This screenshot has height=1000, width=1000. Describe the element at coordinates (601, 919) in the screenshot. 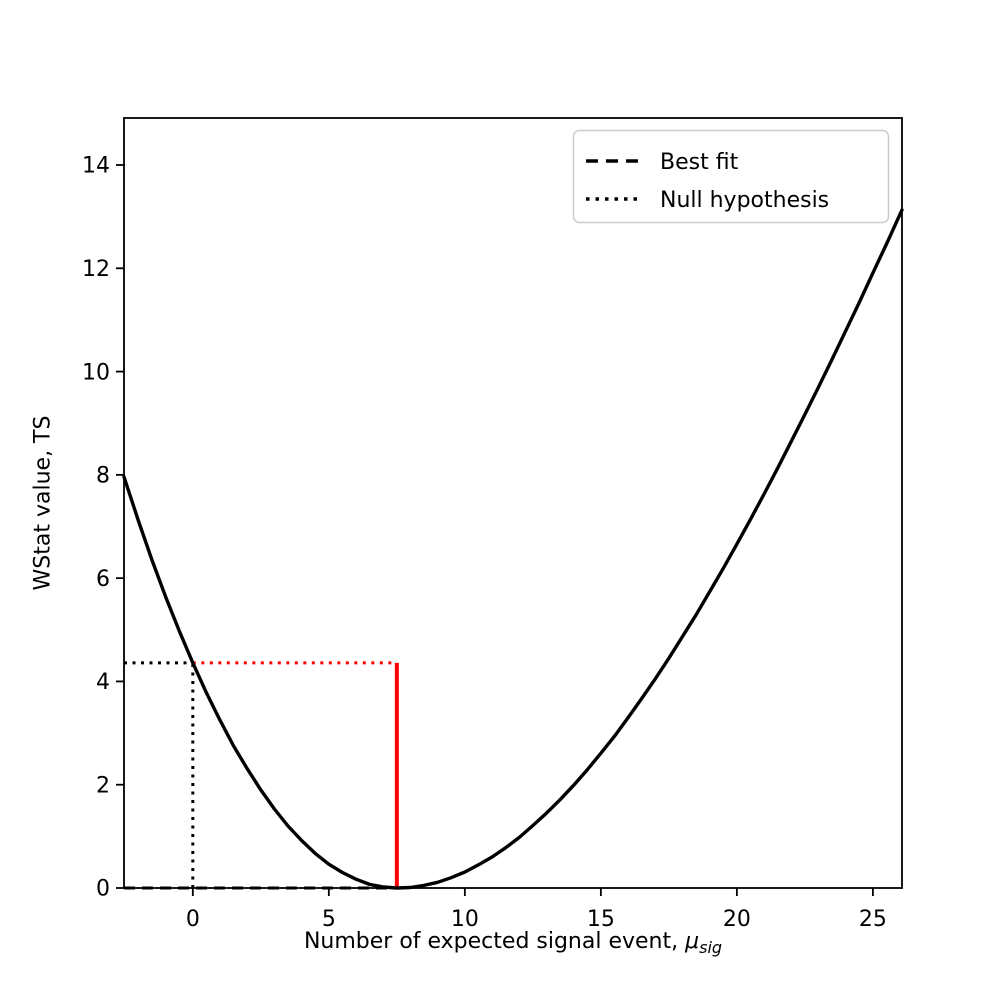

I see `x-tick-label: 15` at that location.